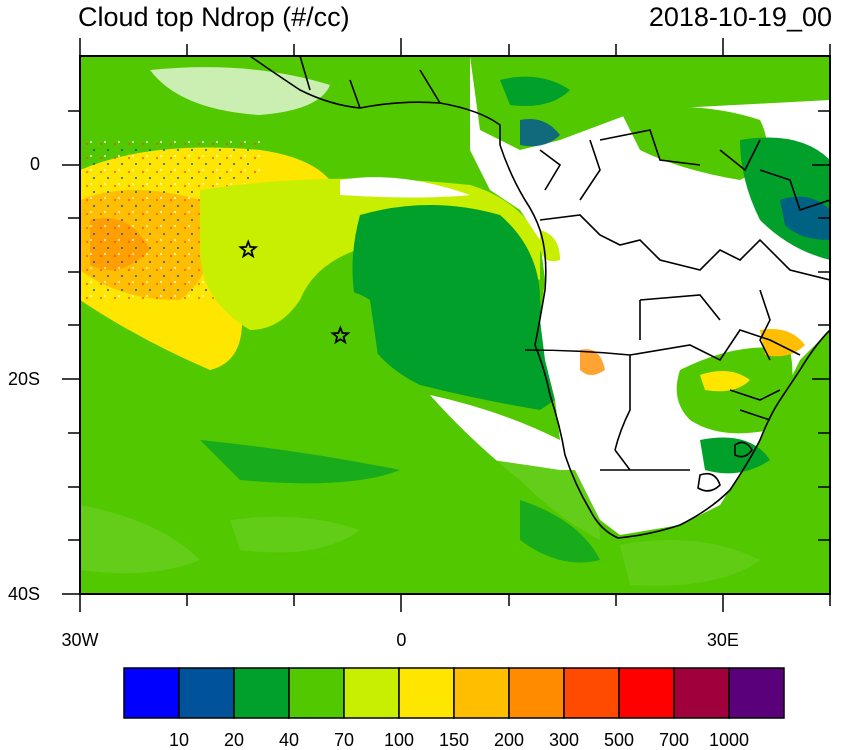  What do you see at coordinates (80, 640) in the screenshot?
I see `x-tick-label: 30W` at bounding box center [80, 640].